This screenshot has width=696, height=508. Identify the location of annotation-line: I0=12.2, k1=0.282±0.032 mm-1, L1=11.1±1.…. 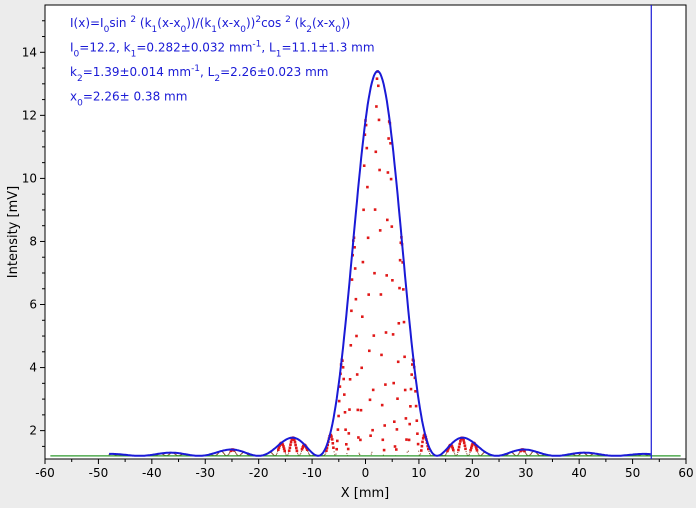
(222, 50).